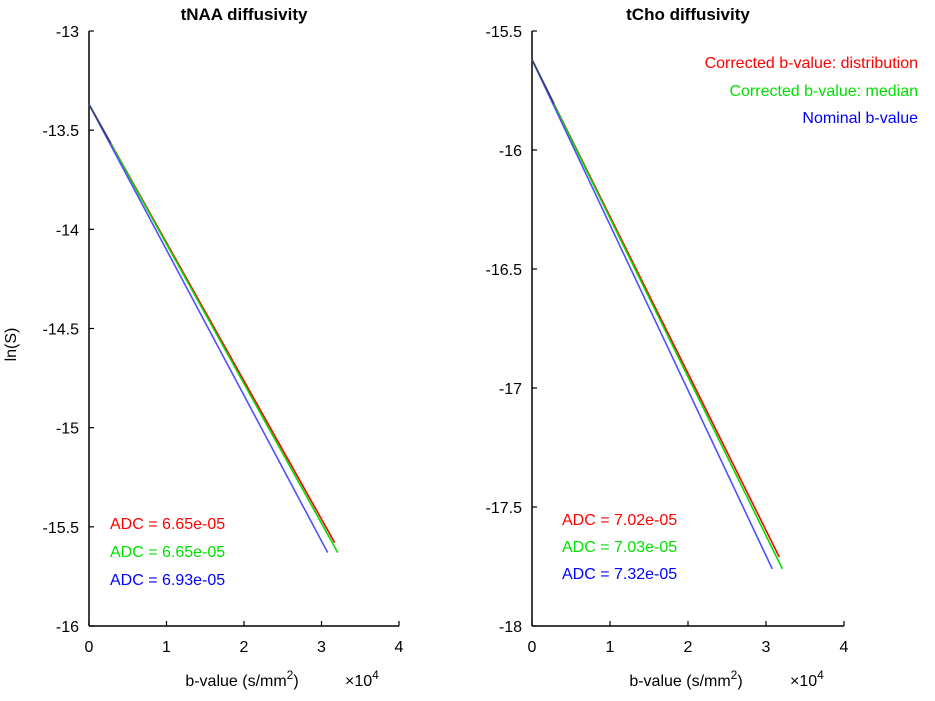 The height and width of the screenshot is (701, 935). What do you see at coordinates (167, 580) in the screenshot?
I see `adc-annotation: ADC = 6.93e-05` at bounding box center [167, 580].